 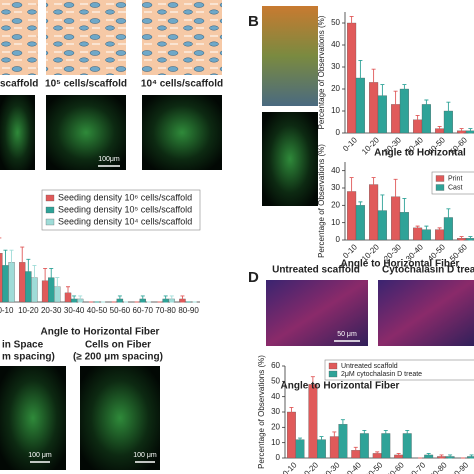 What do you see at coordinates (118, 357) in the screenshot?
I see `spacing-sub: (≥ 200 μm spacing)` at bounding box center [118, 357].